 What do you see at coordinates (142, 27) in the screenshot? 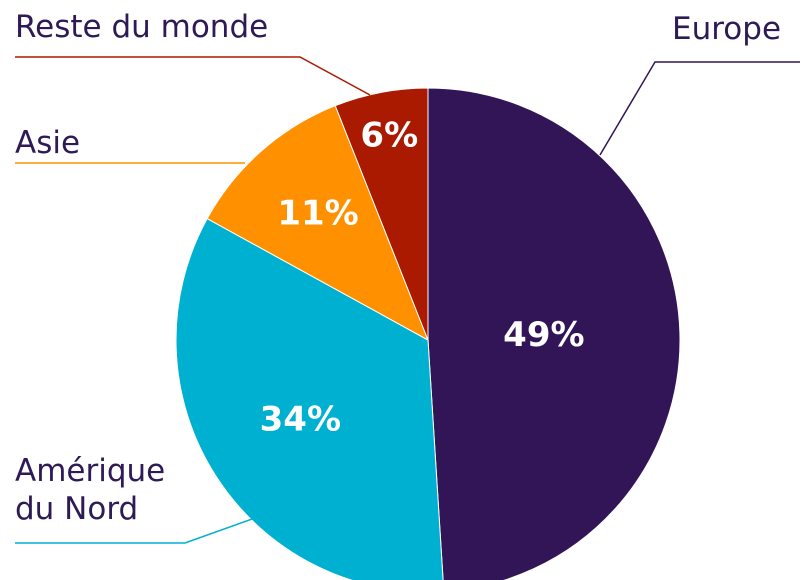
I see `slice-label: Reste du monde` at bounding box center [142, 27].